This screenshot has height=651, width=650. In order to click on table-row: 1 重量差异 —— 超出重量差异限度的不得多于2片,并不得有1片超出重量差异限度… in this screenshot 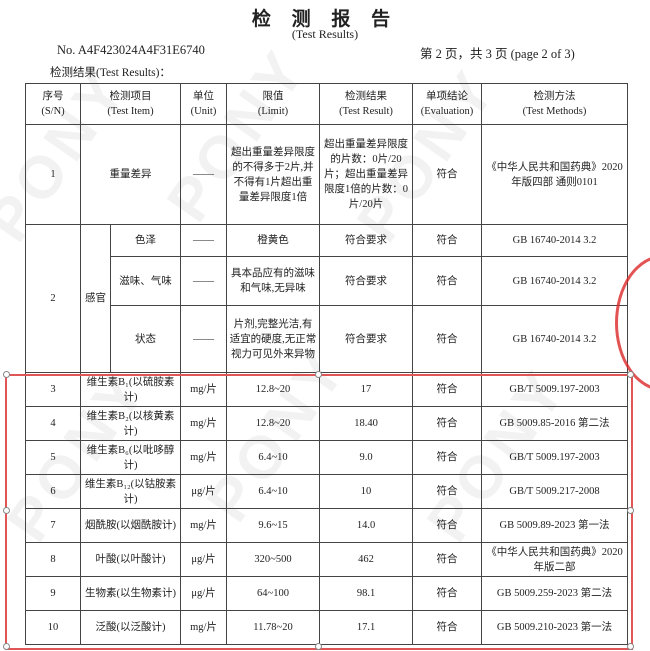, I will do `click(326, 174)`.